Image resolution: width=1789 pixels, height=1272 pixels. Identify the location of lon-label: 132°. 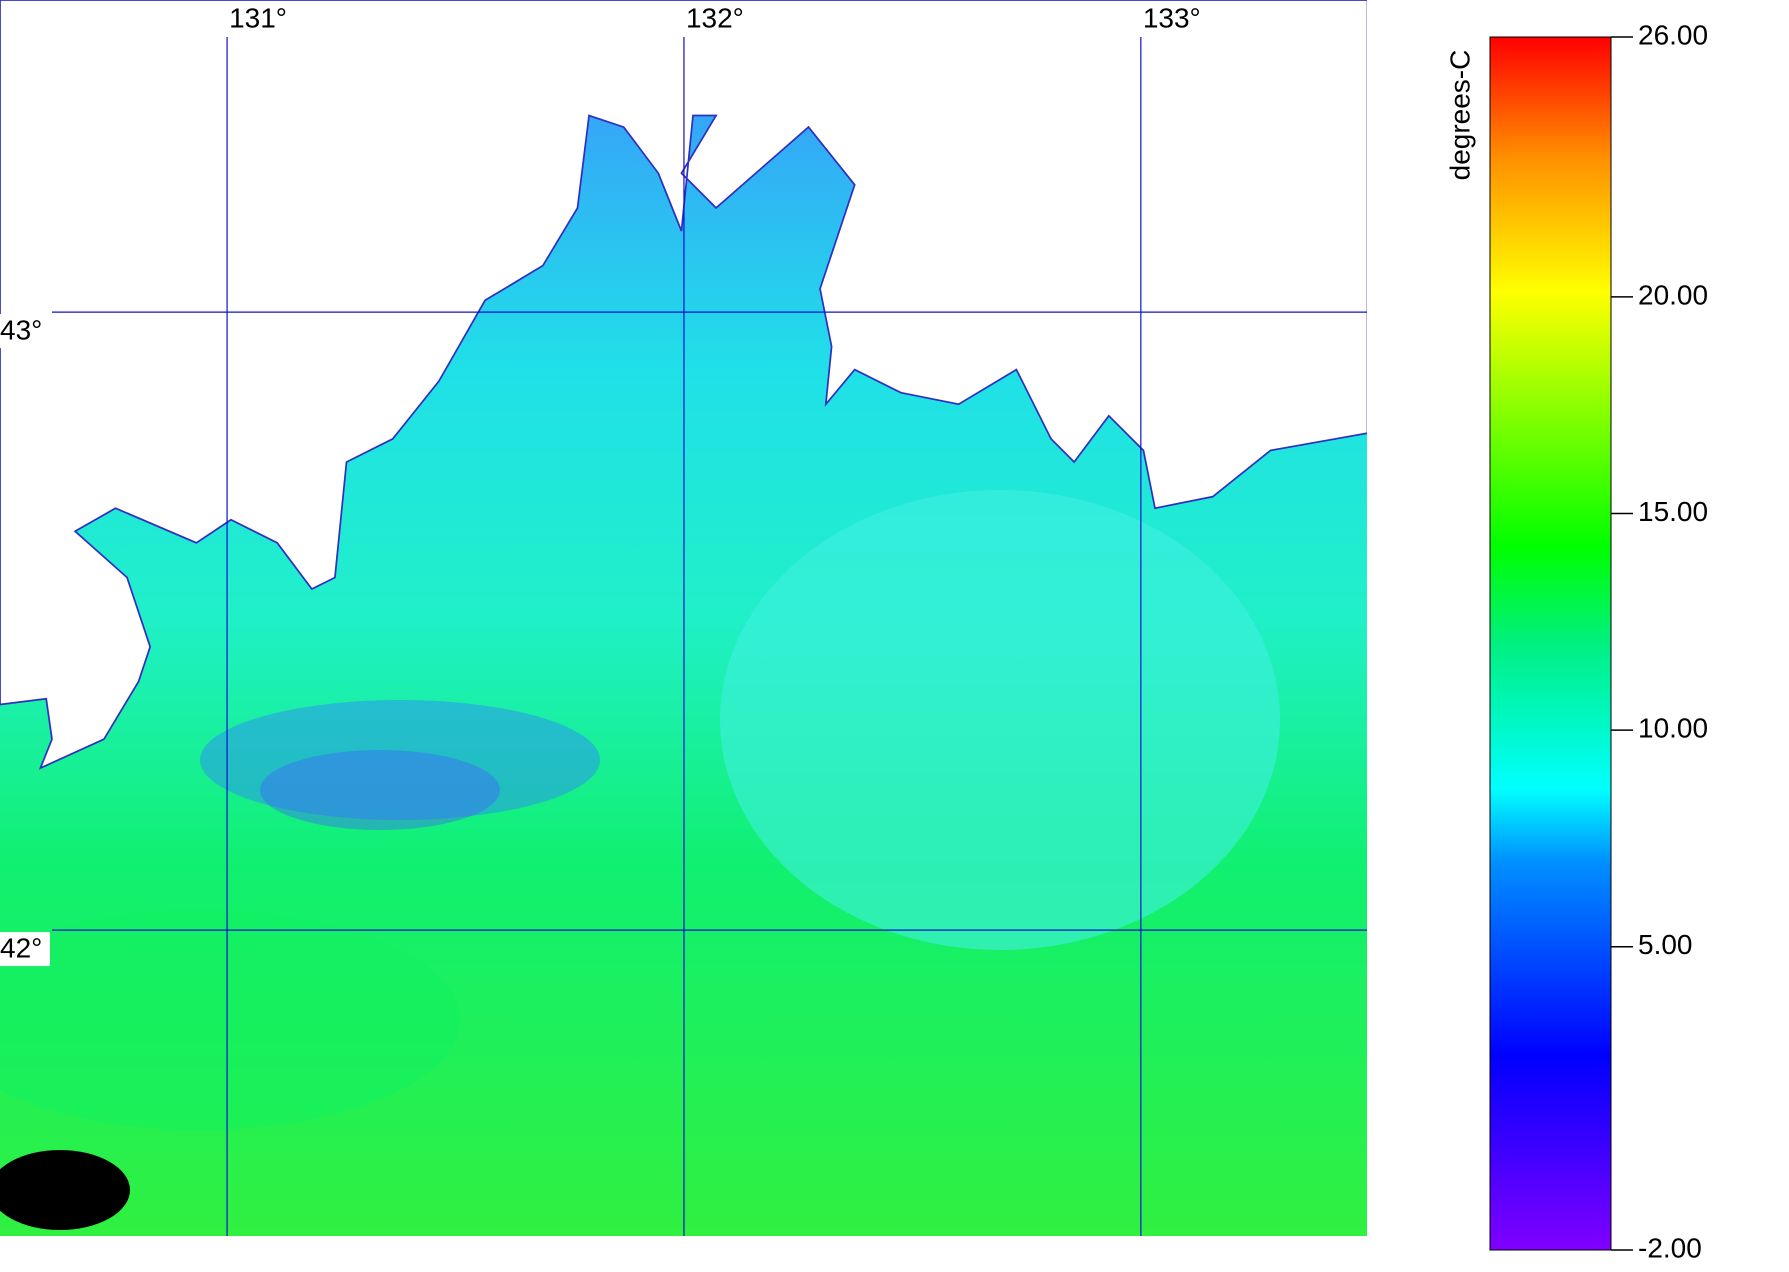
(715, 17).